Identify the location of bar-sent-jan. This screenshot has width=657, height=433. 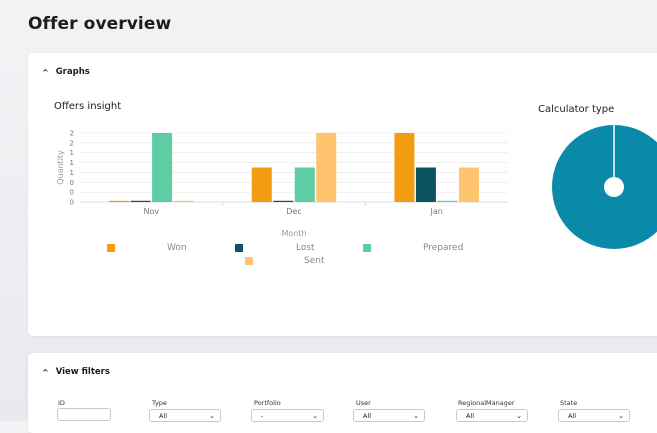
(468, 184).